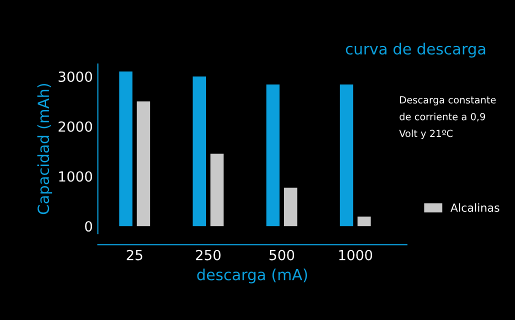 This screenshot has width=515, height=320. Describe the element at coordinates (282, 255) in the screenshot. I see `x-tick-label: 500` at that location.